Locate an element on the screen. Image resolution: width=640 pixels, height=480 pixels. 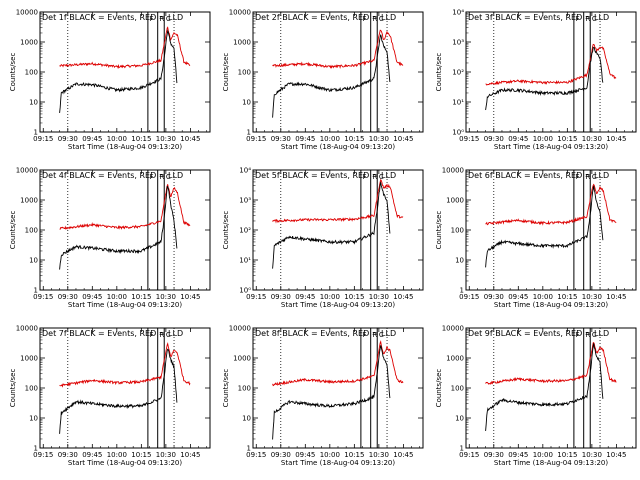
panel-title: Det 8f BLACK = Events, RED = LLD is located at coordinates (325, 333).